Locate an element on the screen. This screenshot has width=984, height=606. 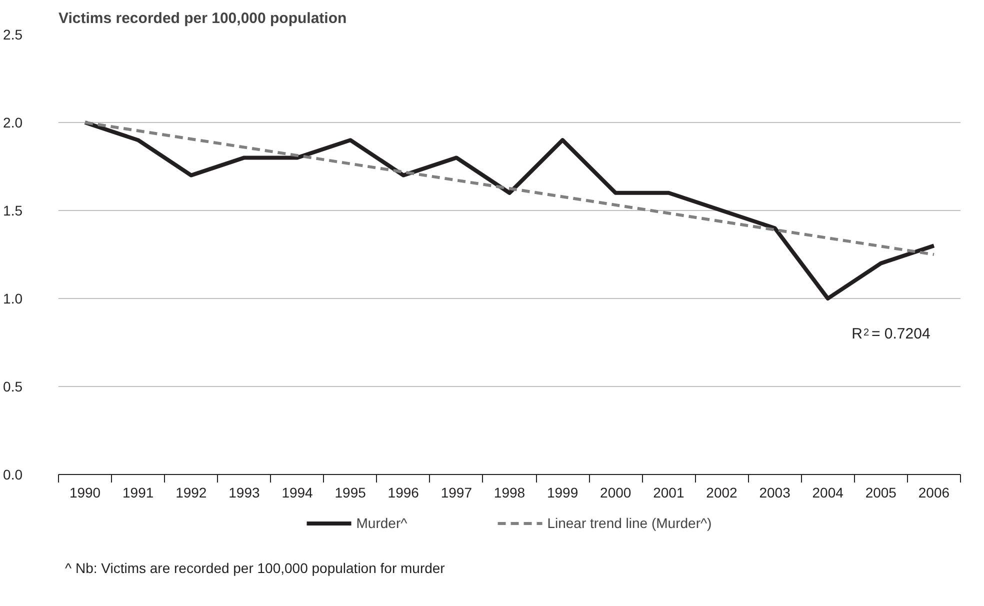
chart-title: Victims recorded per 100,000 population is located at coordinates (202, 18).